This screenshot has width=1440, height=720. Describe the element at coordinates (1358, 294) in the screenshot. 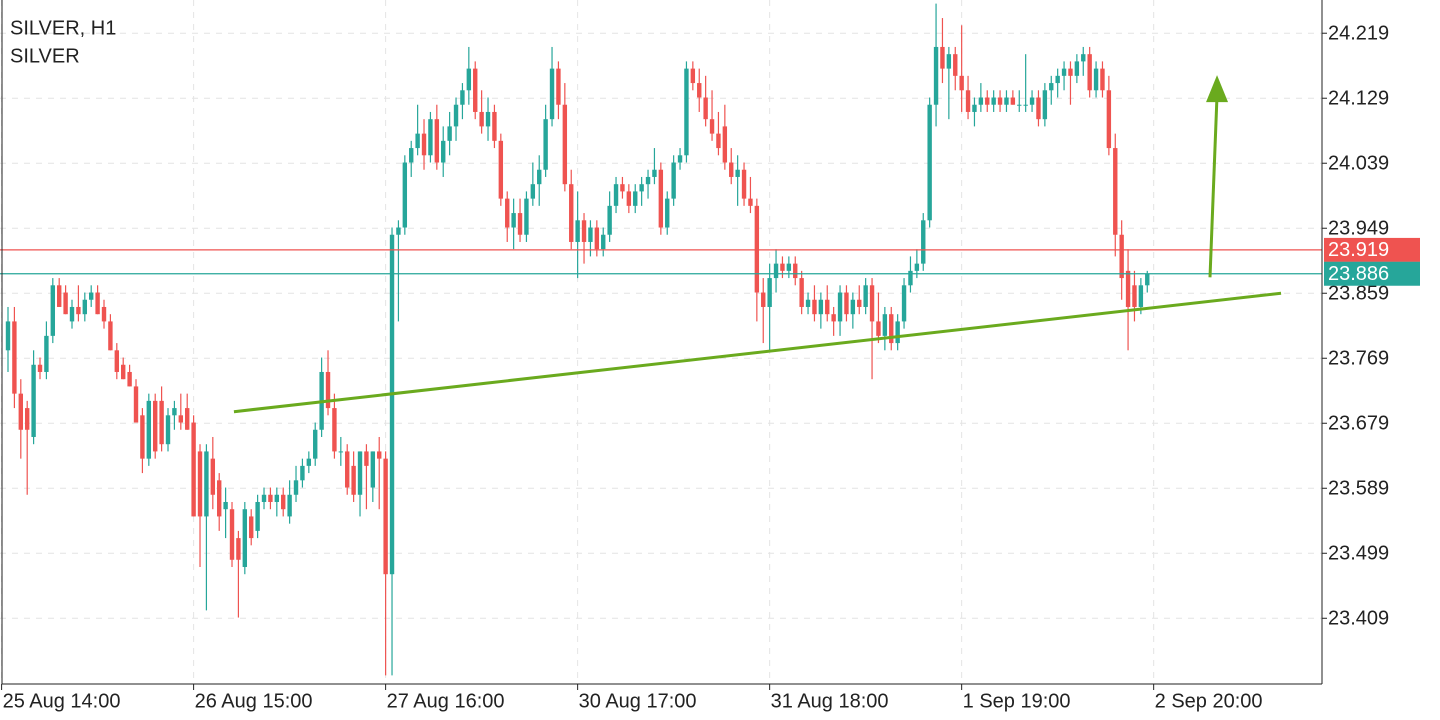

I see `y-tick-label: 23.859` at that location.